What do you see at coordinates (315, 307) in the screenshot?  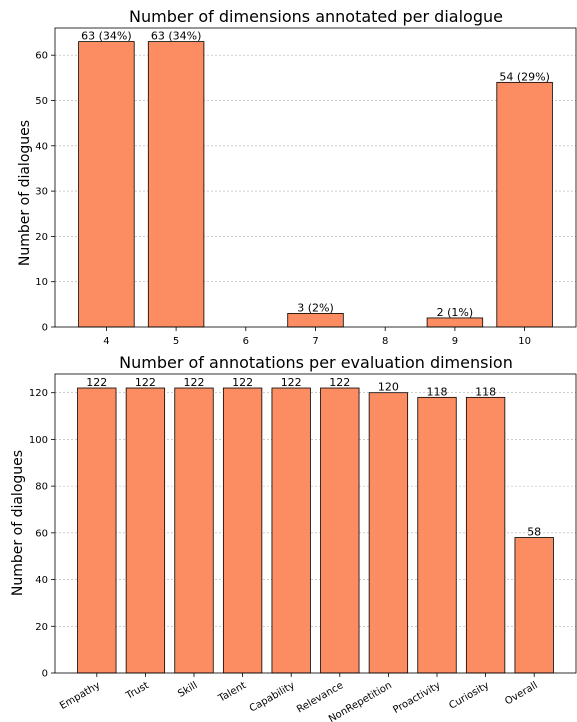 I see `data-label: 3 (2%)` at bounding box center [315, 307].